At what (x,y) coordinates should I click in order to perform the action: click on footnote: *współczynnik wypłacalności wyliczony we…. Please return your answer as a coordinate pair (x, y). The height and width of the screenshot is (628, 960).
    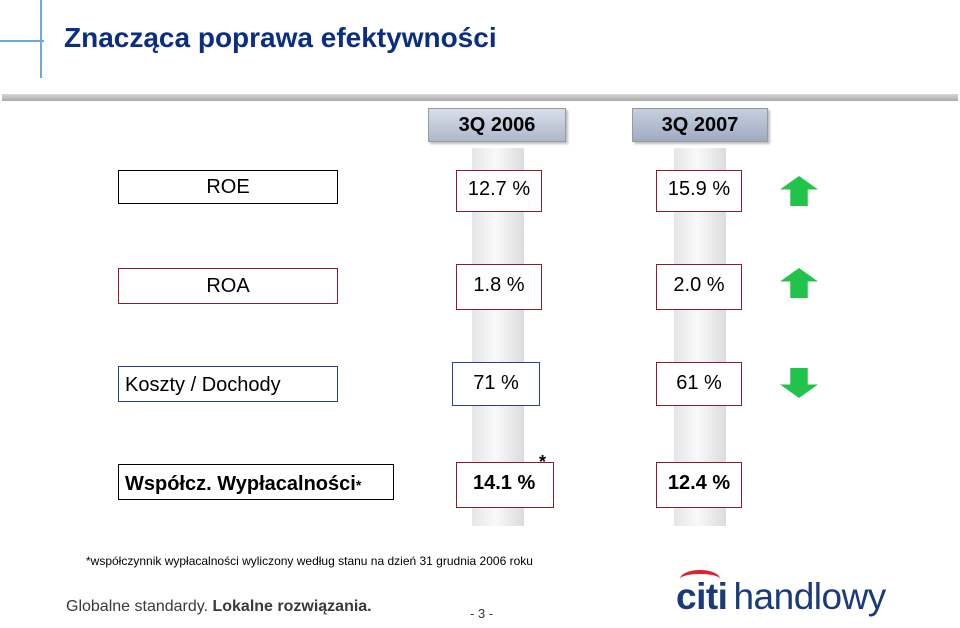
    Looking at the image, I should click on (309, 561).